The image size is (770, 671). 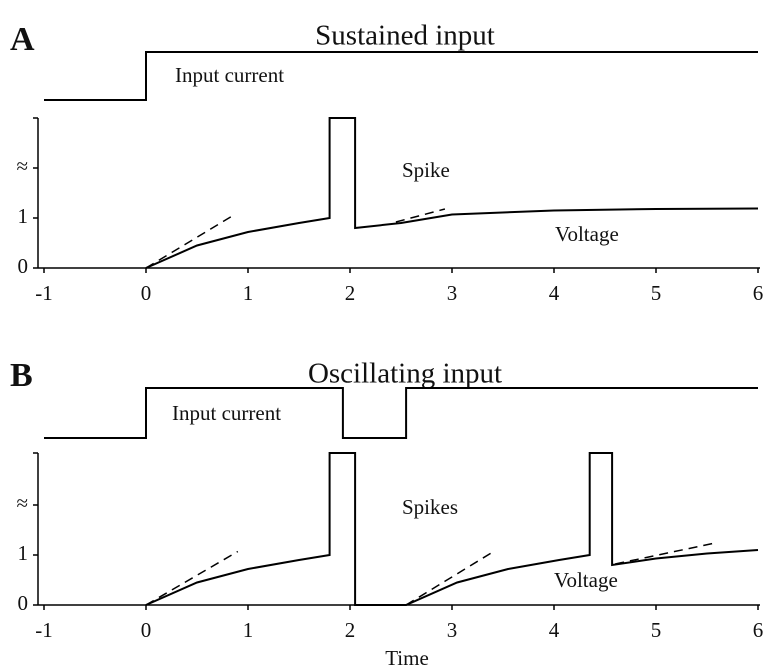 What do you see at coordinates (407, 658) in the screenshot?
I see `x-axis-label: Time` at bounding box center [407, 658].